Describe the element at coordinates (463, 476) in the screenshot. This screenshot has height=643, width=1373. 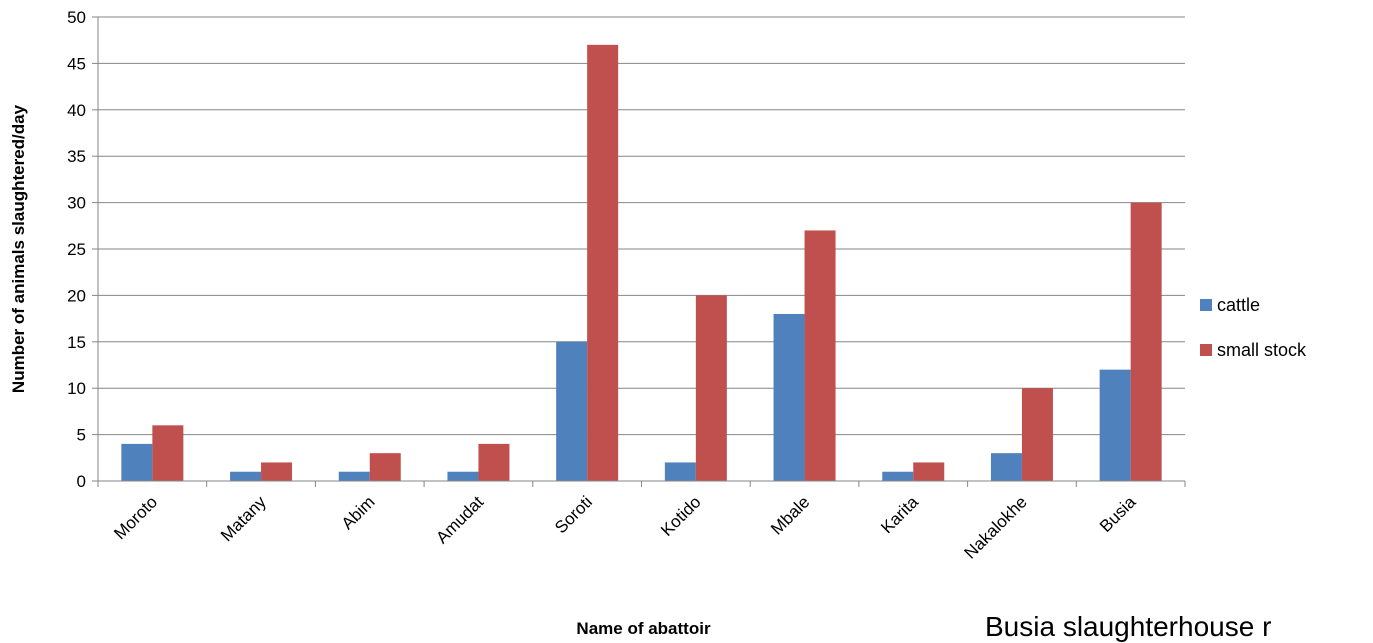
I see `bar-cattle-amudat` at that location.